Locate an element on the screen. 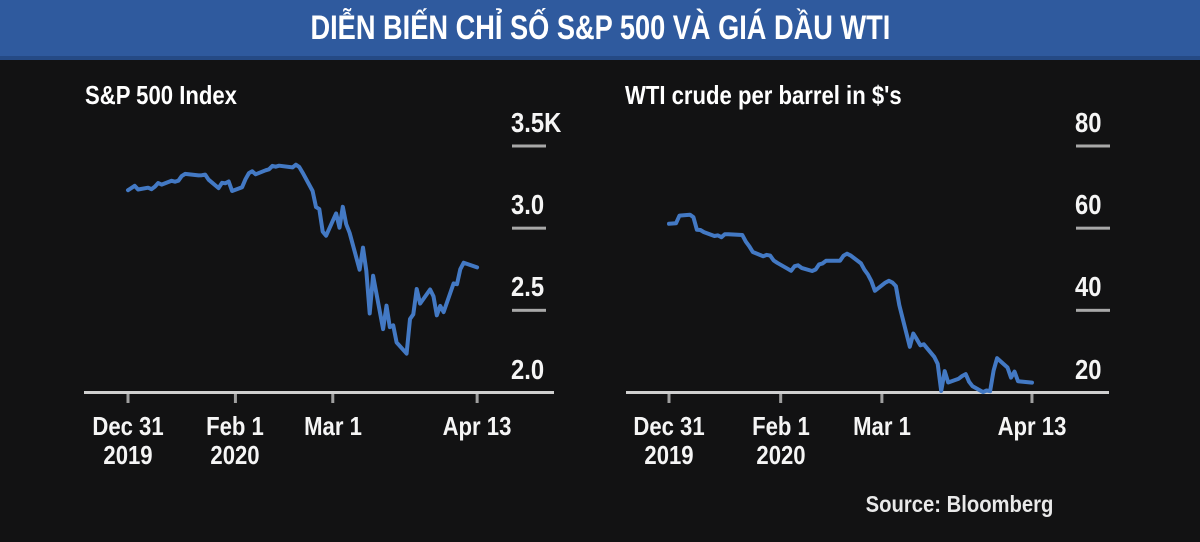 This screenshot has width=1200, height=542. wti-price-line is located at coordinates (850, 303).